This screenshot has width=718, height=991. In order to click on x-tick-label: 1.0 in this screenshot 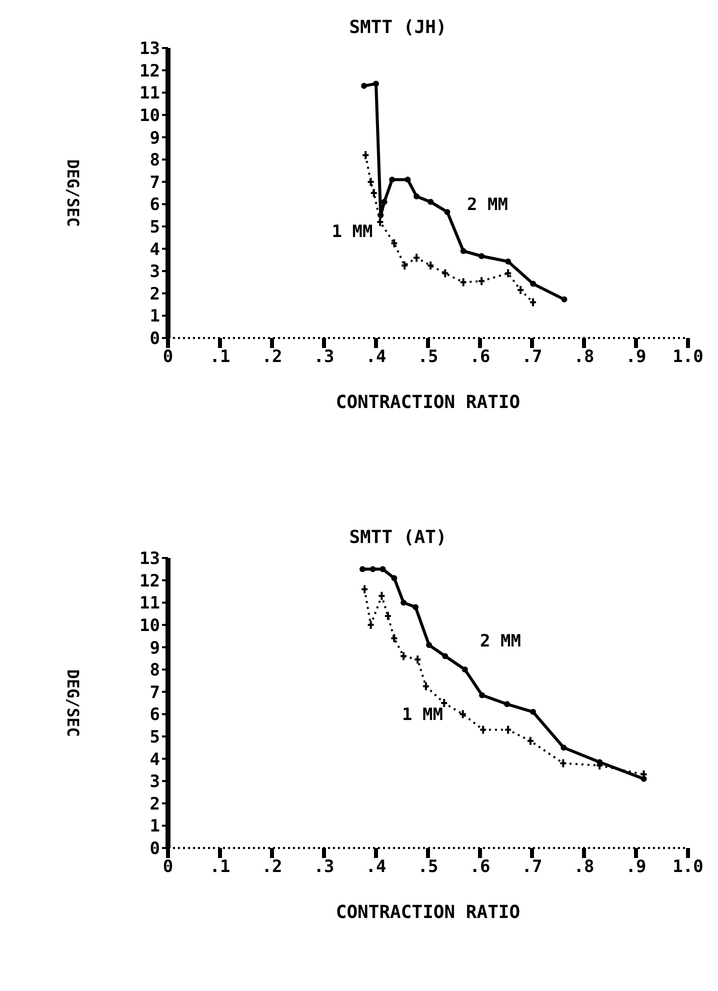, I will do `click(688, 867)`.